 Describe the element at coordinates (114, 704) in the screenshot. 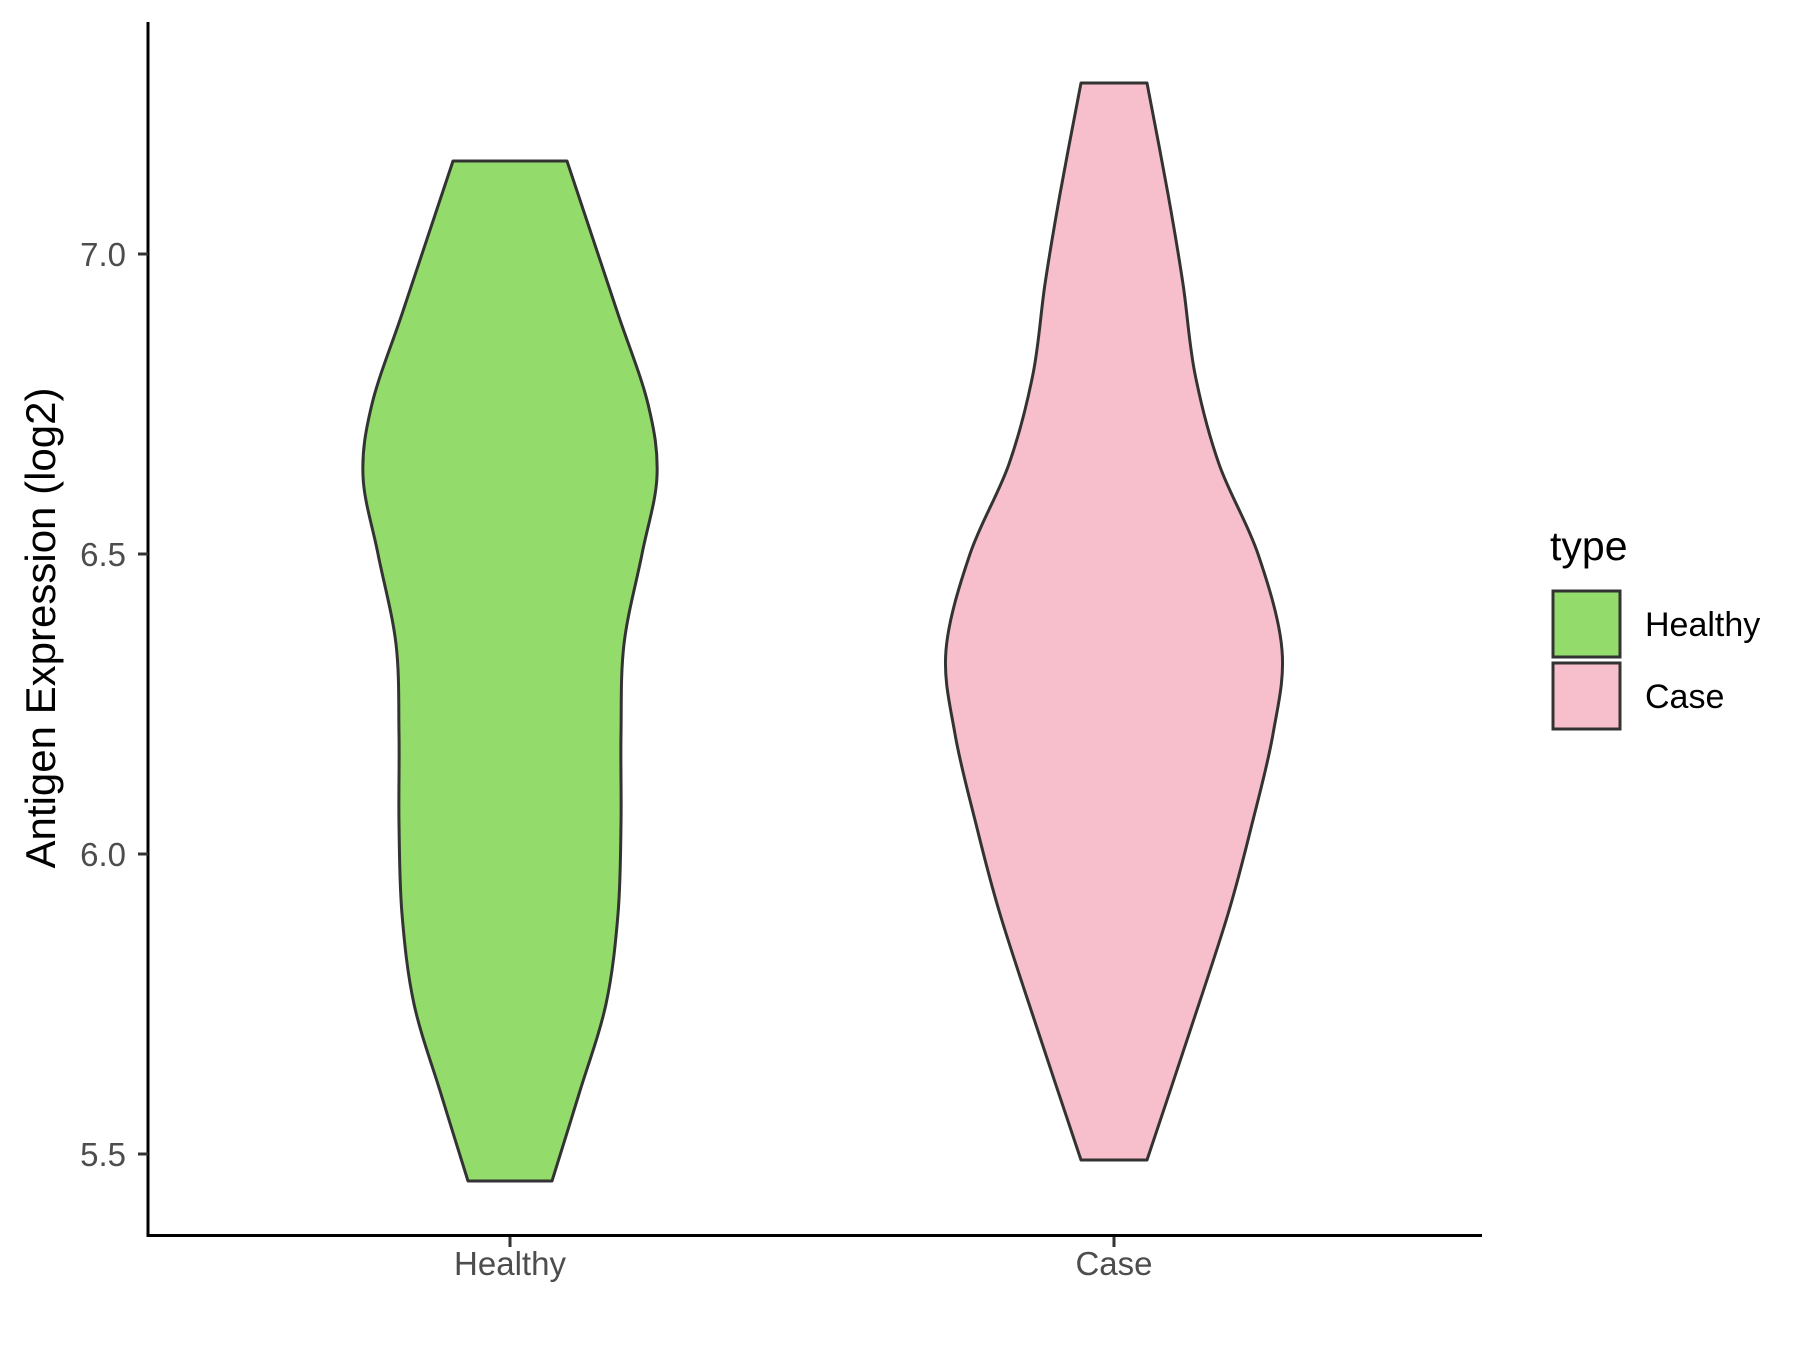

I see `y-axis-ticks: 5.5 6.0 6.5 7.0` at that location.